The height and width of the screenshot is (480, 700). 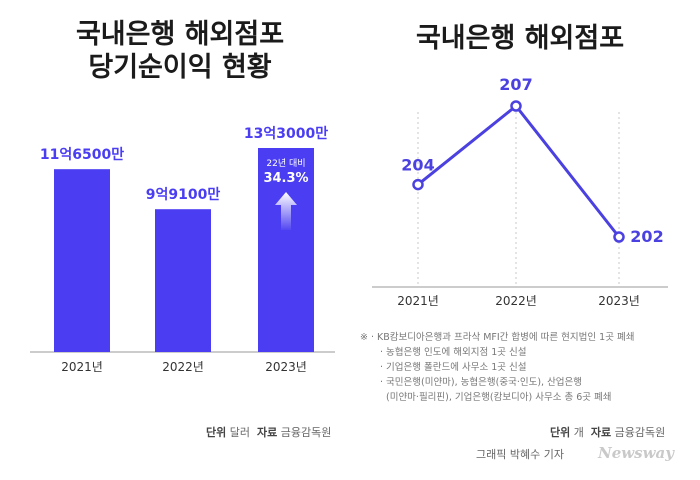 I want to click on up-arrow-icon, so click(x=286, y=211).